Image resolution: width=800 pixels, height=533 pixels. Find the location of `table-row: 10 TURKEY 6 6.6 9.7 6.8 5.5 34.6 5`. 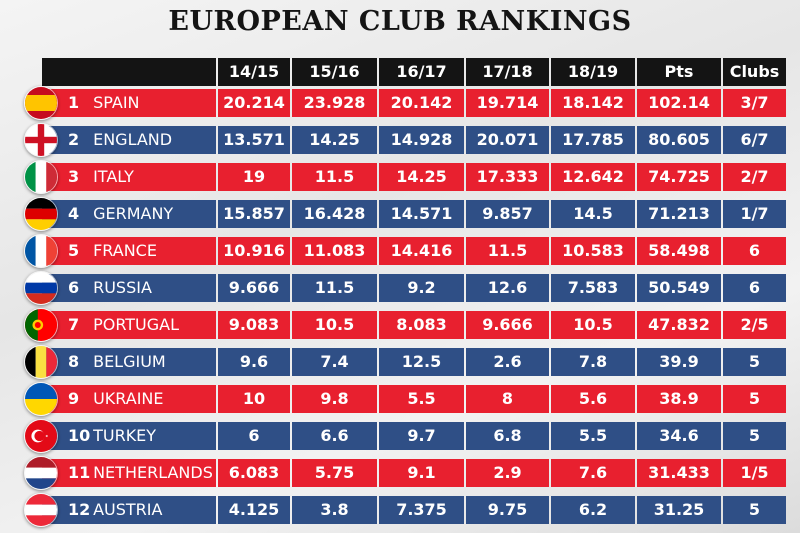

table-row: 10 TURKEY 6 6.6 9.7 6.8 5.5 34.6 5 is located at coordinates (400, 436).